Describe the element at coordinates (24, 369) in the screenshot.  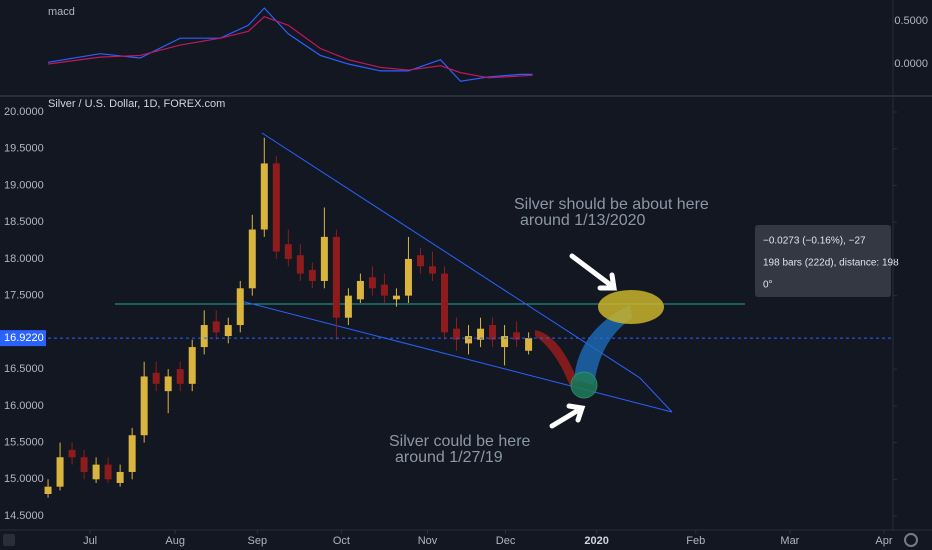
I see `y-tick-label: 16.5000` at that location.